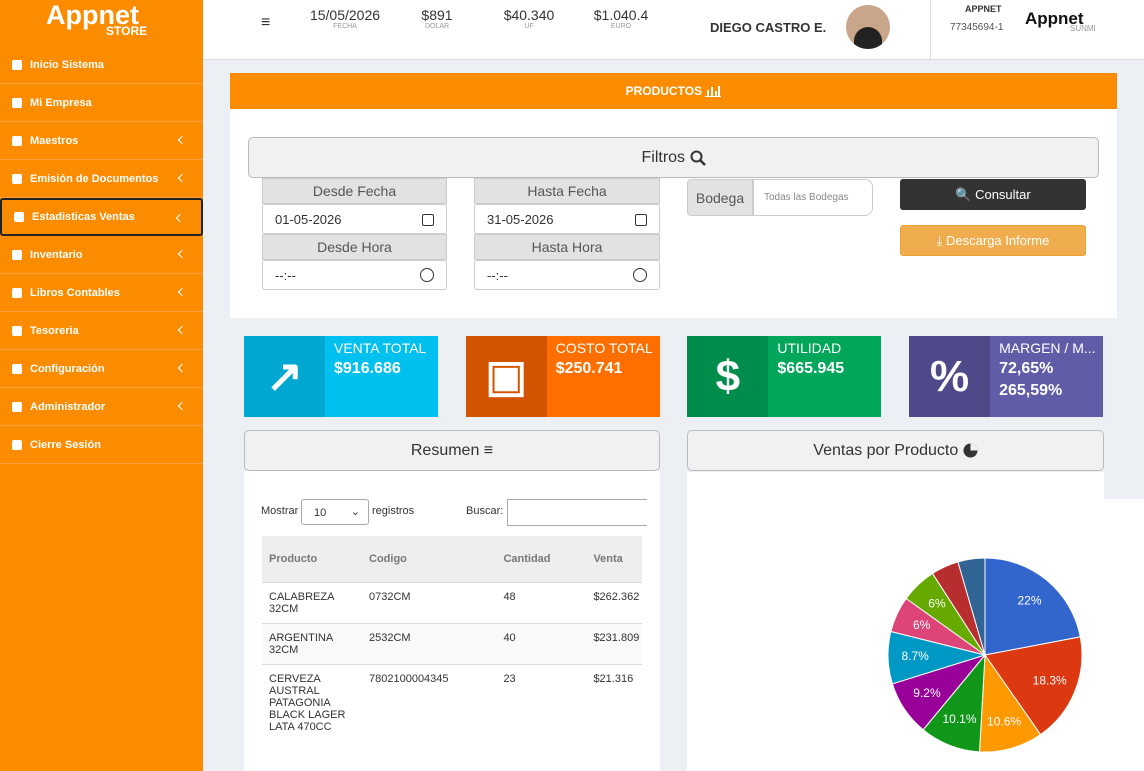  What do you see at coordinates (101, 331) in the screenshot?
I see `menu-item: Tesoreria` at bounding box center [101, 331].